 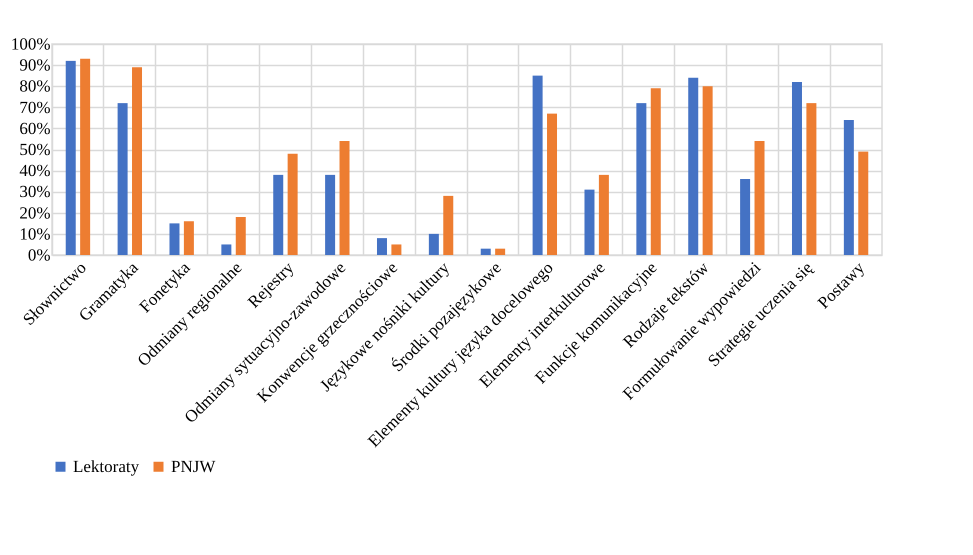 I want to click on legend-label: Lektoraty, so click(x=106, y=466).